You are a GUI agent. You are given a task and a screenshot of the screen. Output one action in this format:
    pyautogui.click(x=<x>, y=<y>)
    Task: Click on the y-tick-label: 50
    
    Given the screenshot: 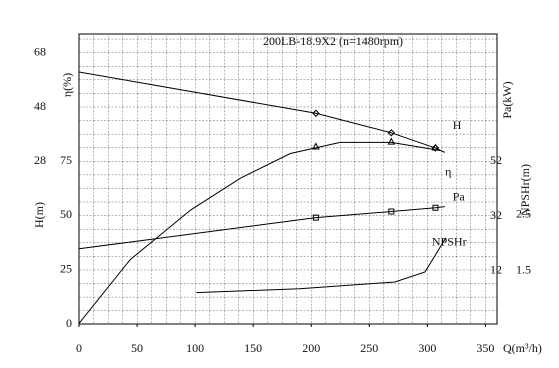 What is the action you would take?
    pyautogui.click(x=66, y=214)
    